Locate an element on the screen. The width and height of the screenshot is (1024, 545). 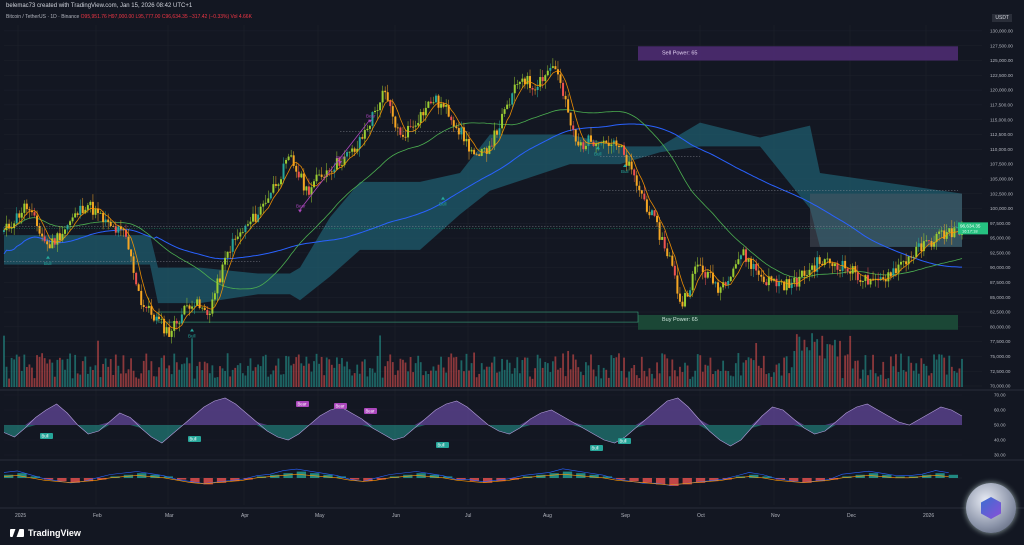
osc-signal-label: Bear is located at coordinates (302, 404).